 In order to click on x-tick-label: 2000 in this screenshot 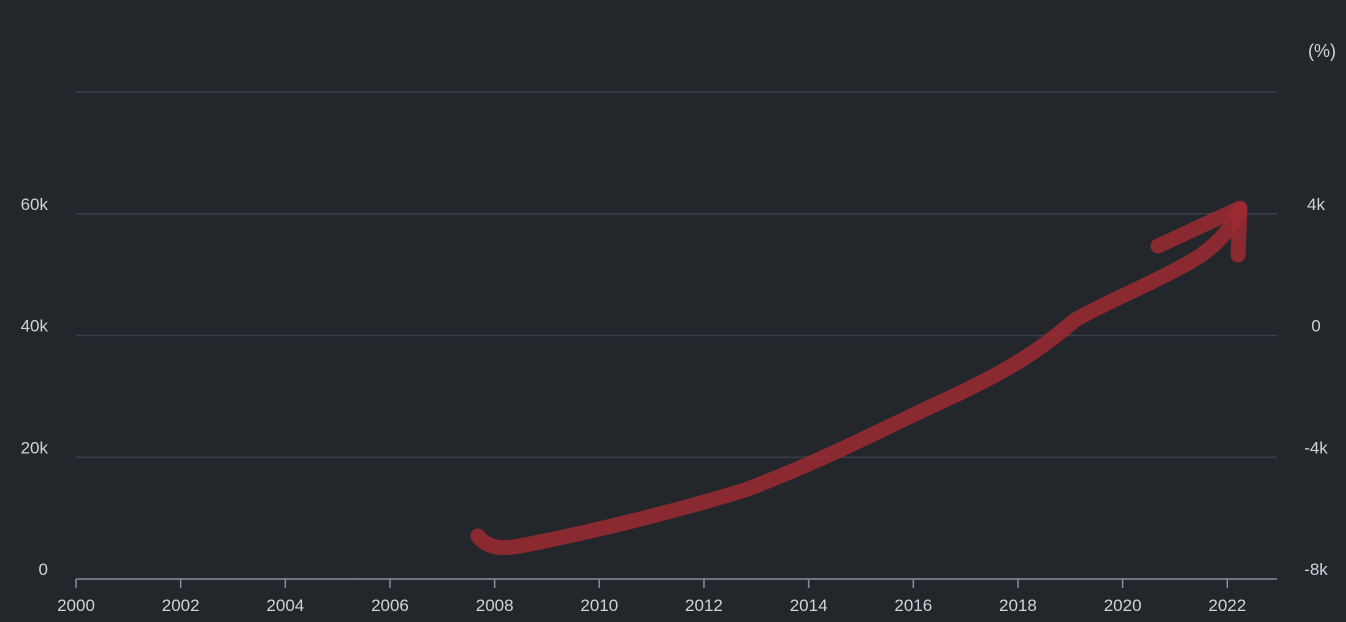, I will do `click(76, 605)`.